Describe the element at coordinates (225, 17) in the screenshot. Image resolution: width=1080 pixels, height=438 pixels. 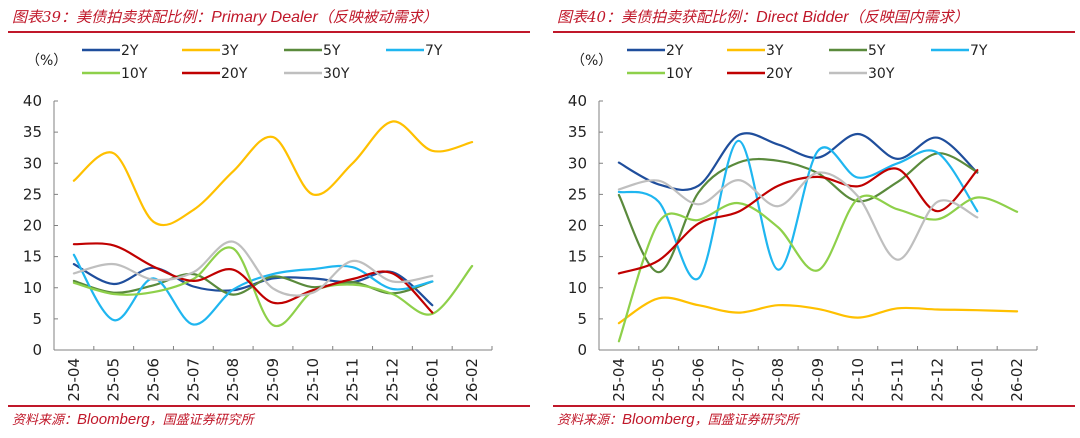
I see `chart-title: 图表39：美债拍卖获配比例：Primary Dealer（反映被动需求）` at that location.